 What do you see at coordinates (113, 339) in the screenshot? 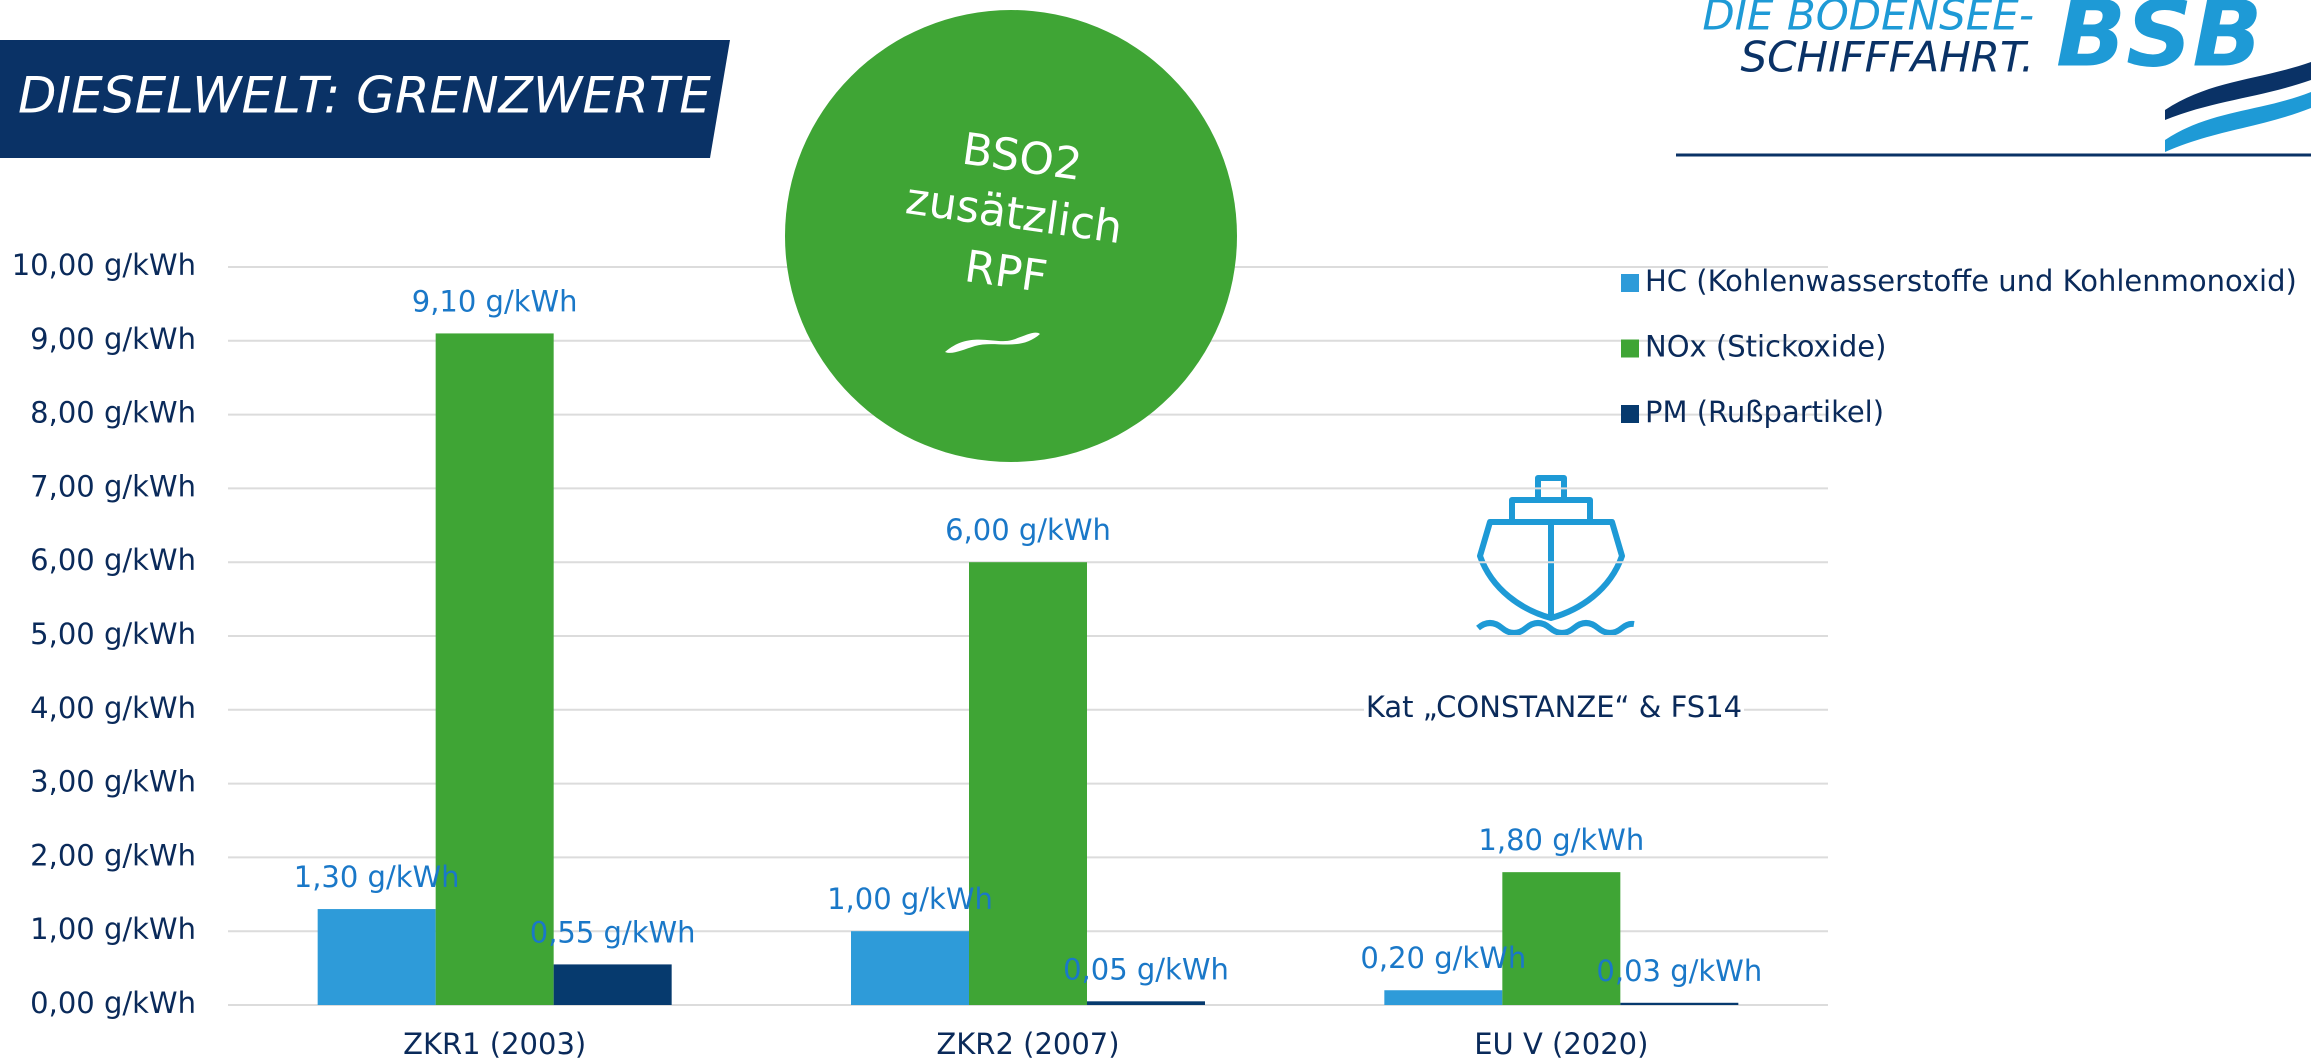
I see `y-tick-label: 9,00 g/kWh` at bounding box center [113, 339].